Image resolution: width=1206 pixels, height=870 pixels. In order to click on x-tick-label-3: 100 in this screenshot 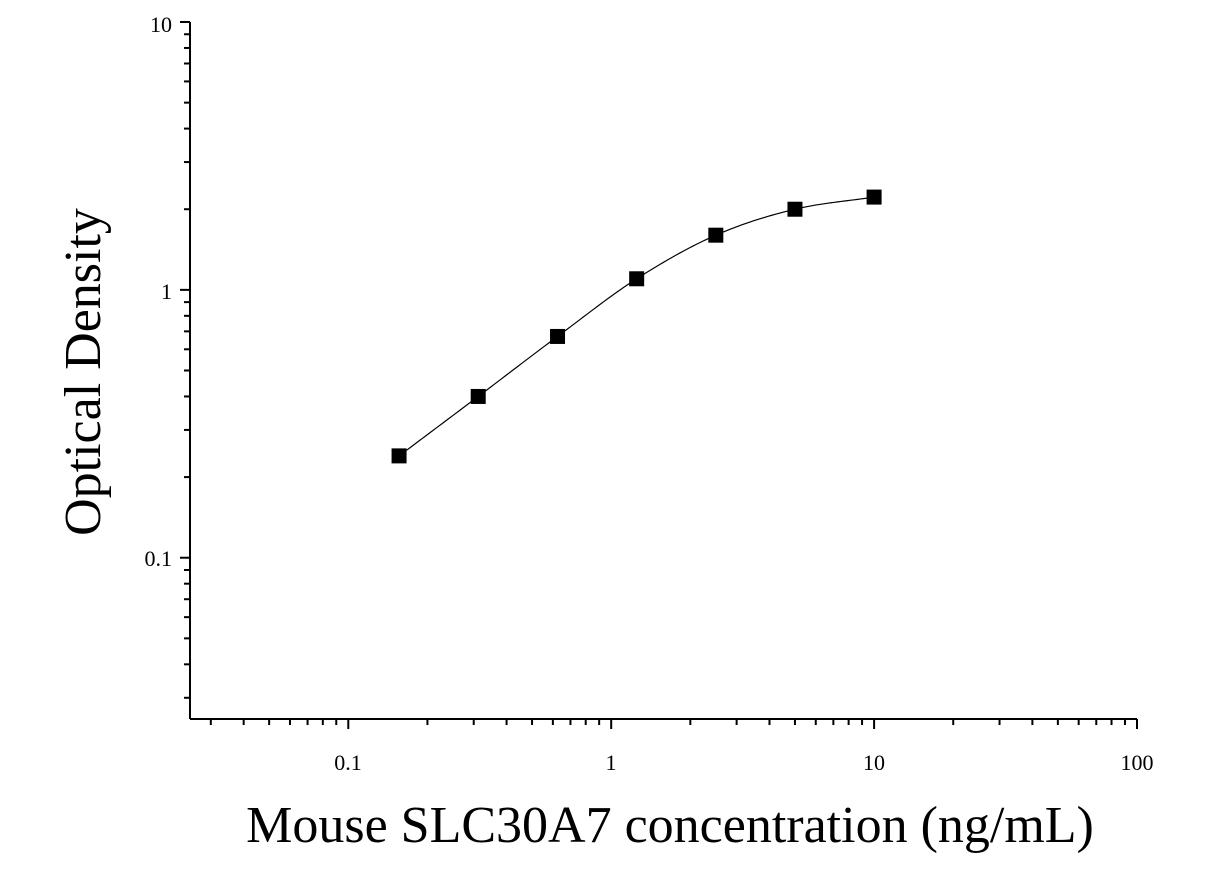, I will do `click(1137, 762)`.